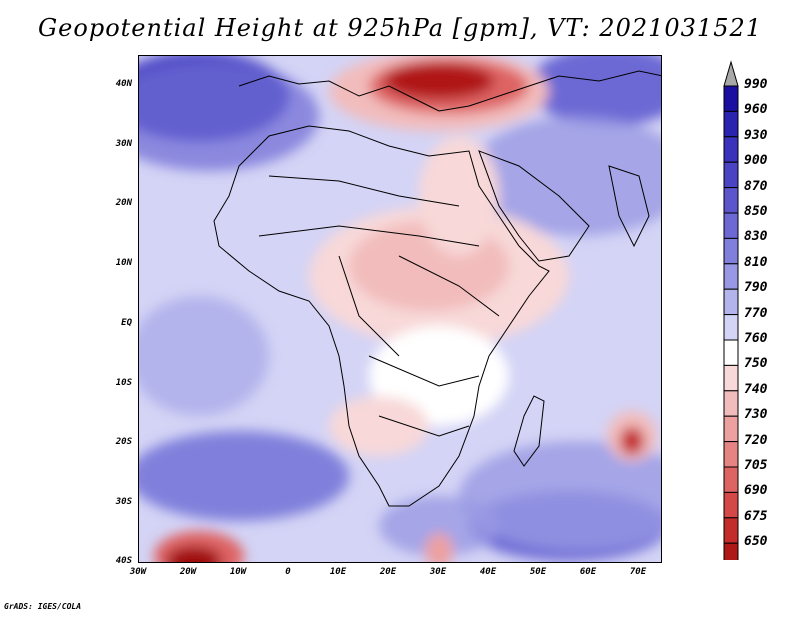 Image resolution: width=800 pixels, height=618 pixels. I want to click on colorbar-level-label: 930, so click(756, 135).